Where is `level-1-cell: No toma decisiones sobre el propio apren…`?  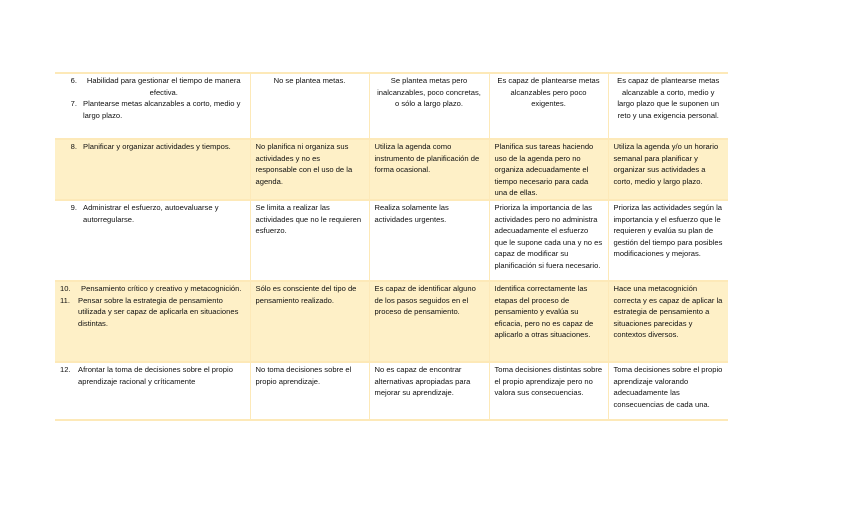
level-1-cell: No toma decisiones sobre el propio apren… is located at coordinates (309, 390).